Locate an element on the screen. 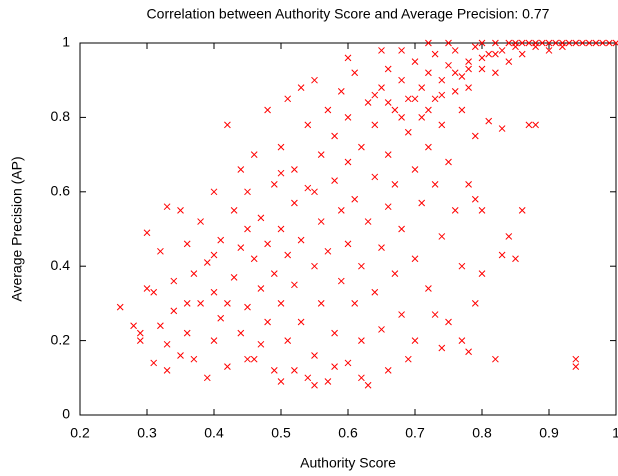  y-axis-title: Average Precision (AP) is located at coordinates (17, 228).